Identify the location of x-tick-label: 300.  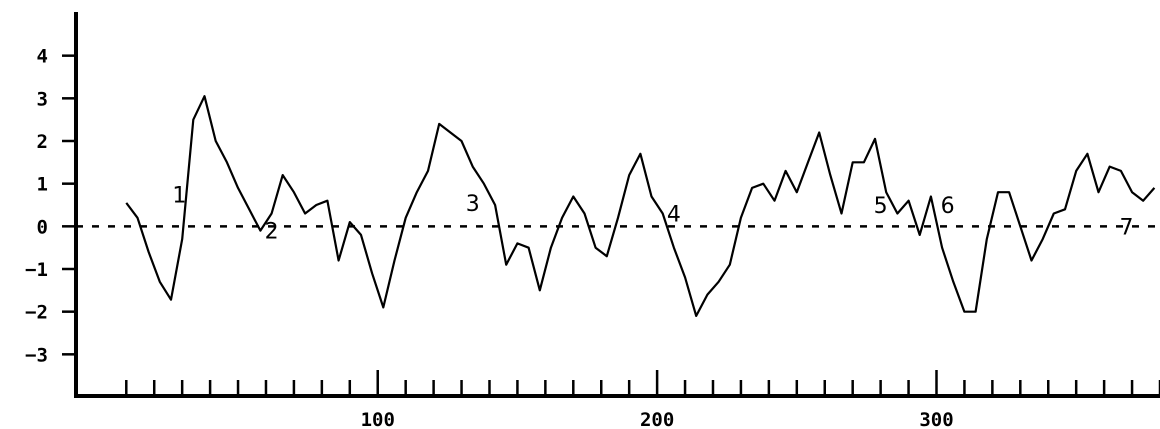
(936, 419).